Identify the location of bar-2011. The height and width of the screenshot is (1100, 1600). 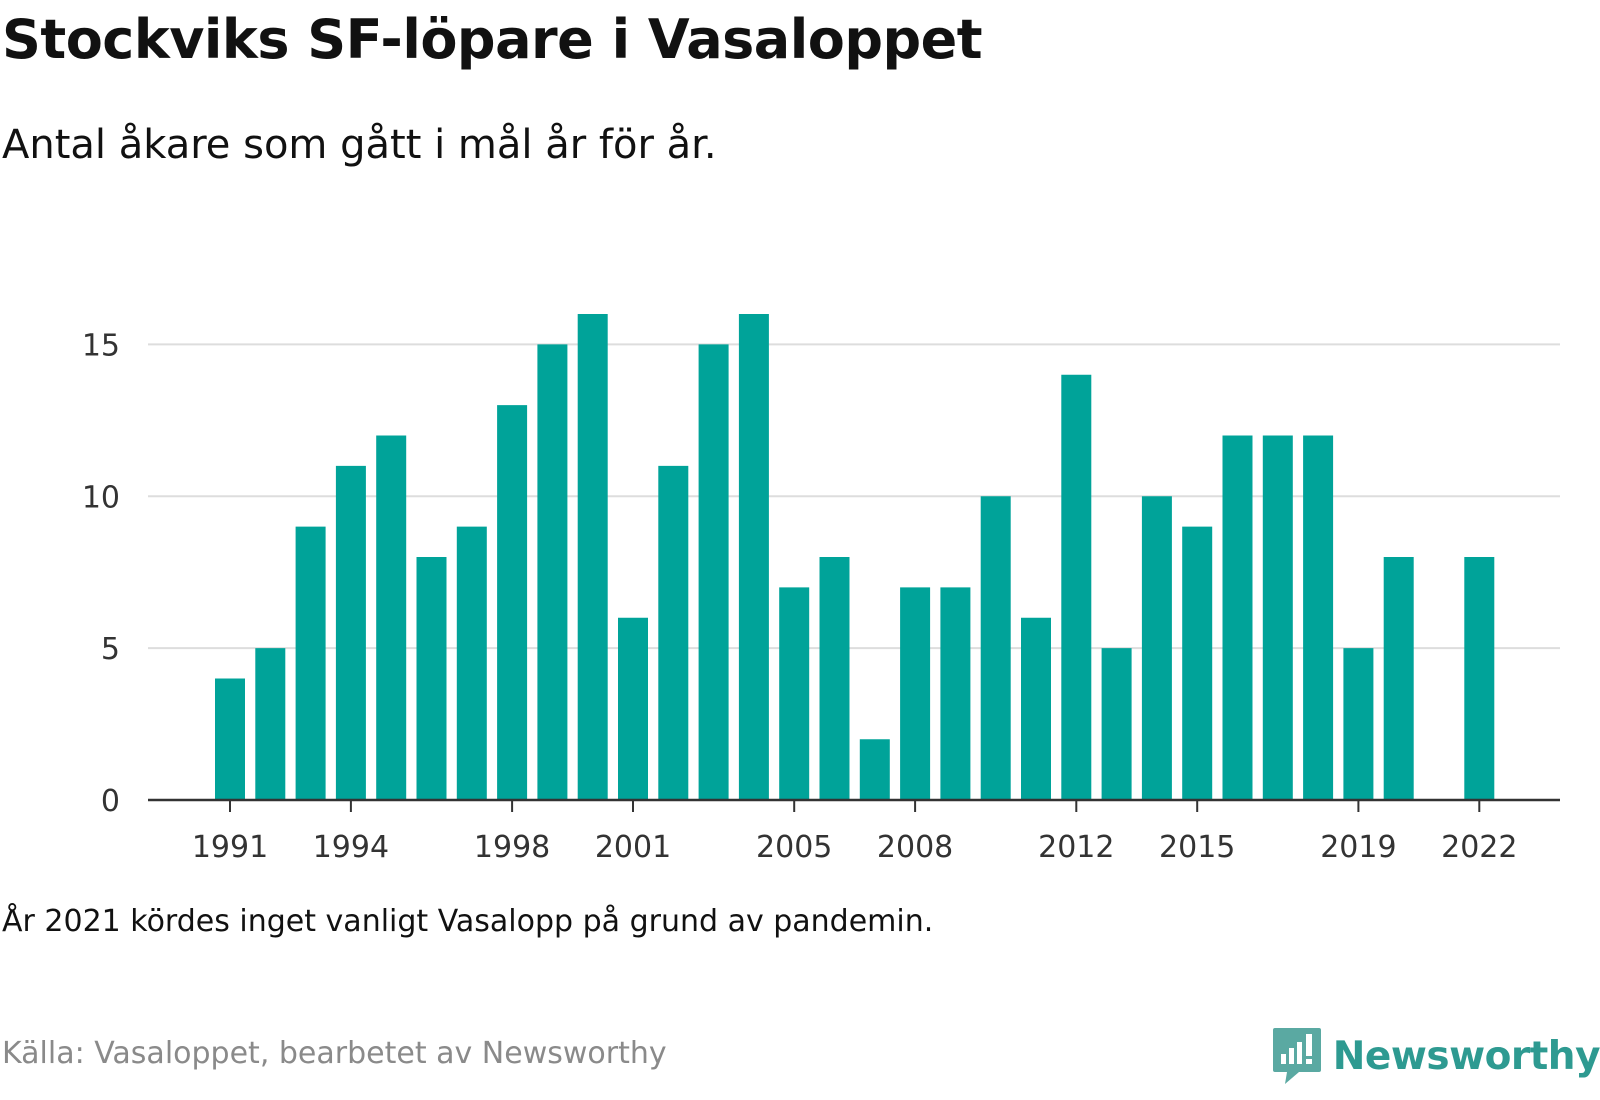
(1036, 708).